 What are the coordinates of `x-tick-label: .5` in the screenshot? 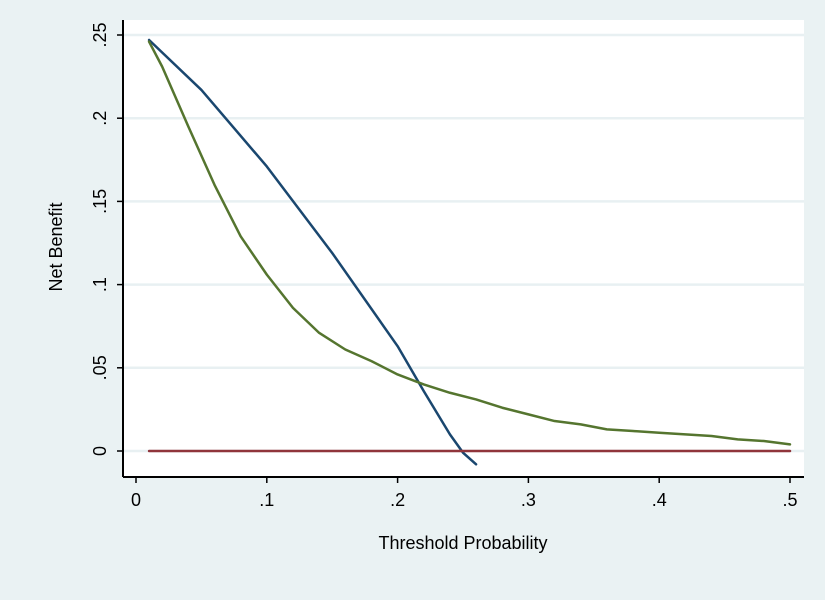 It's located at (789, 500).